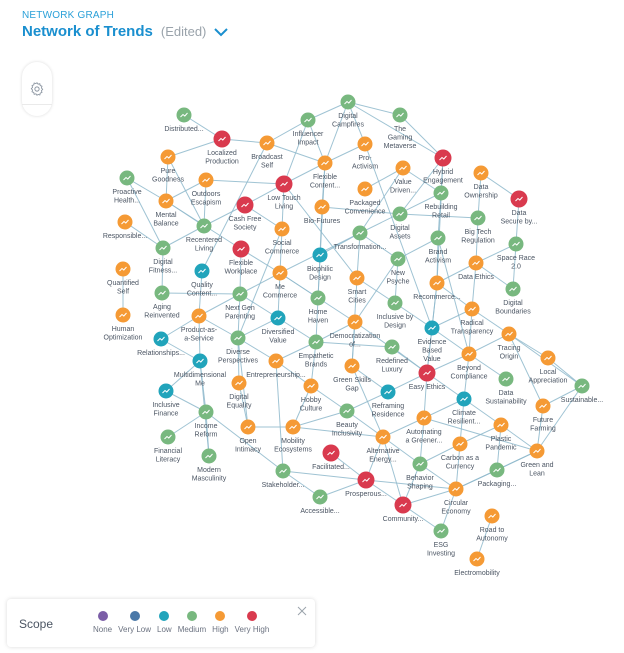  I want to click on node-datasust: Data Sustainability, so click(506, 388).